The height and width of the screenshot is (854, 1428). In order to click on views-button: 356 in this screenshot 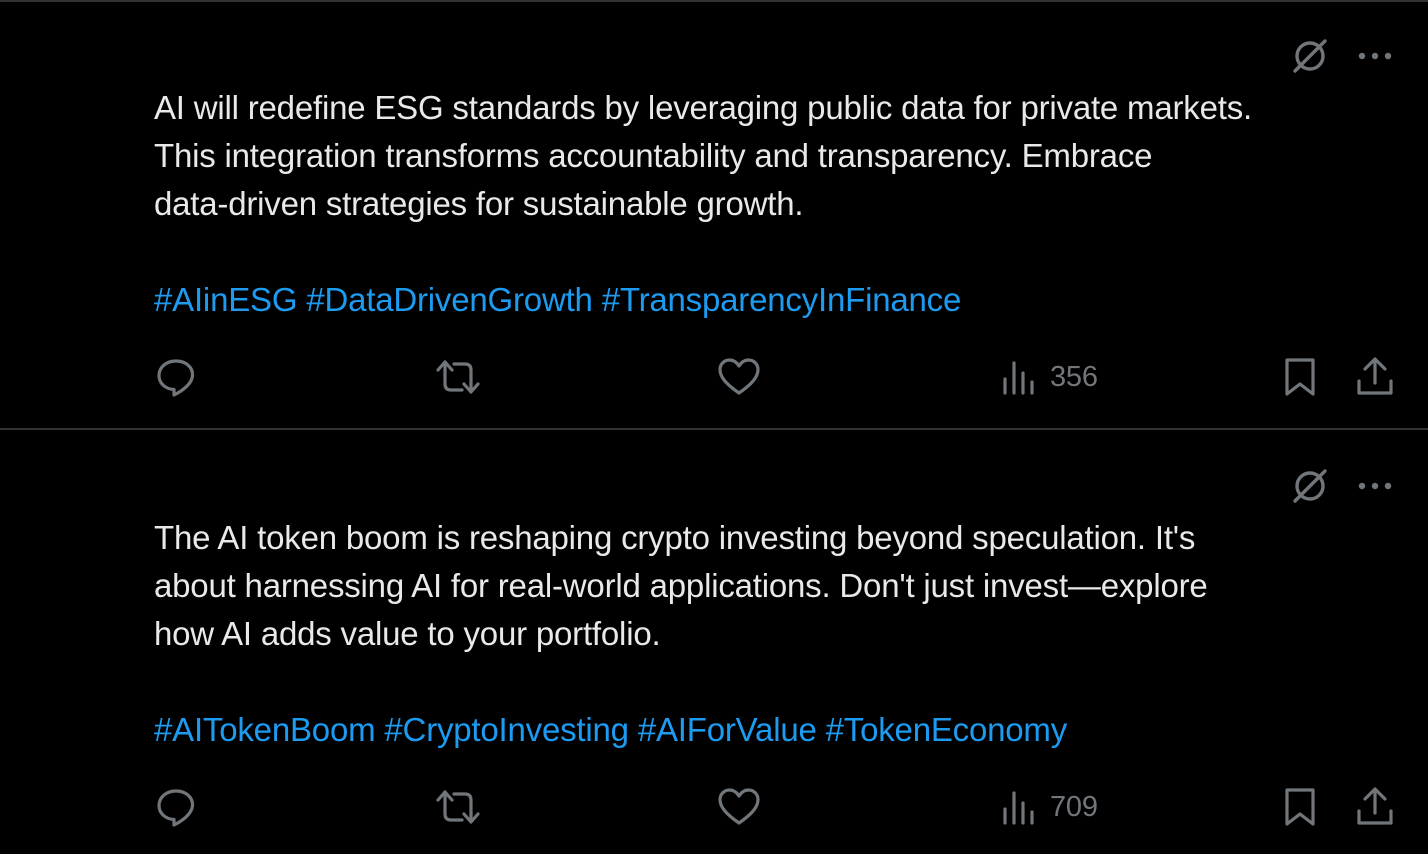, I will do `click(1049, 377)`.